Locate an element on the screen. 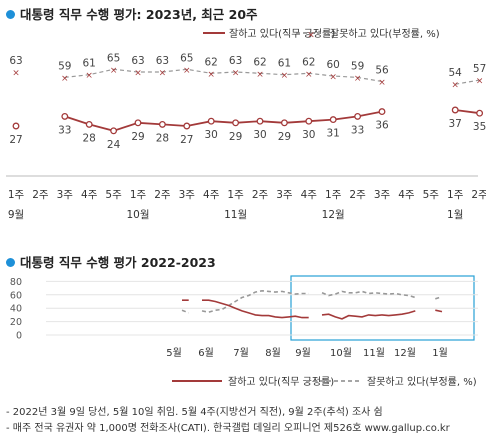  chart1-title-text: 대통령 직무 수행 평가: 2023년, 최근 20주 is located at coordinates (139, 14).